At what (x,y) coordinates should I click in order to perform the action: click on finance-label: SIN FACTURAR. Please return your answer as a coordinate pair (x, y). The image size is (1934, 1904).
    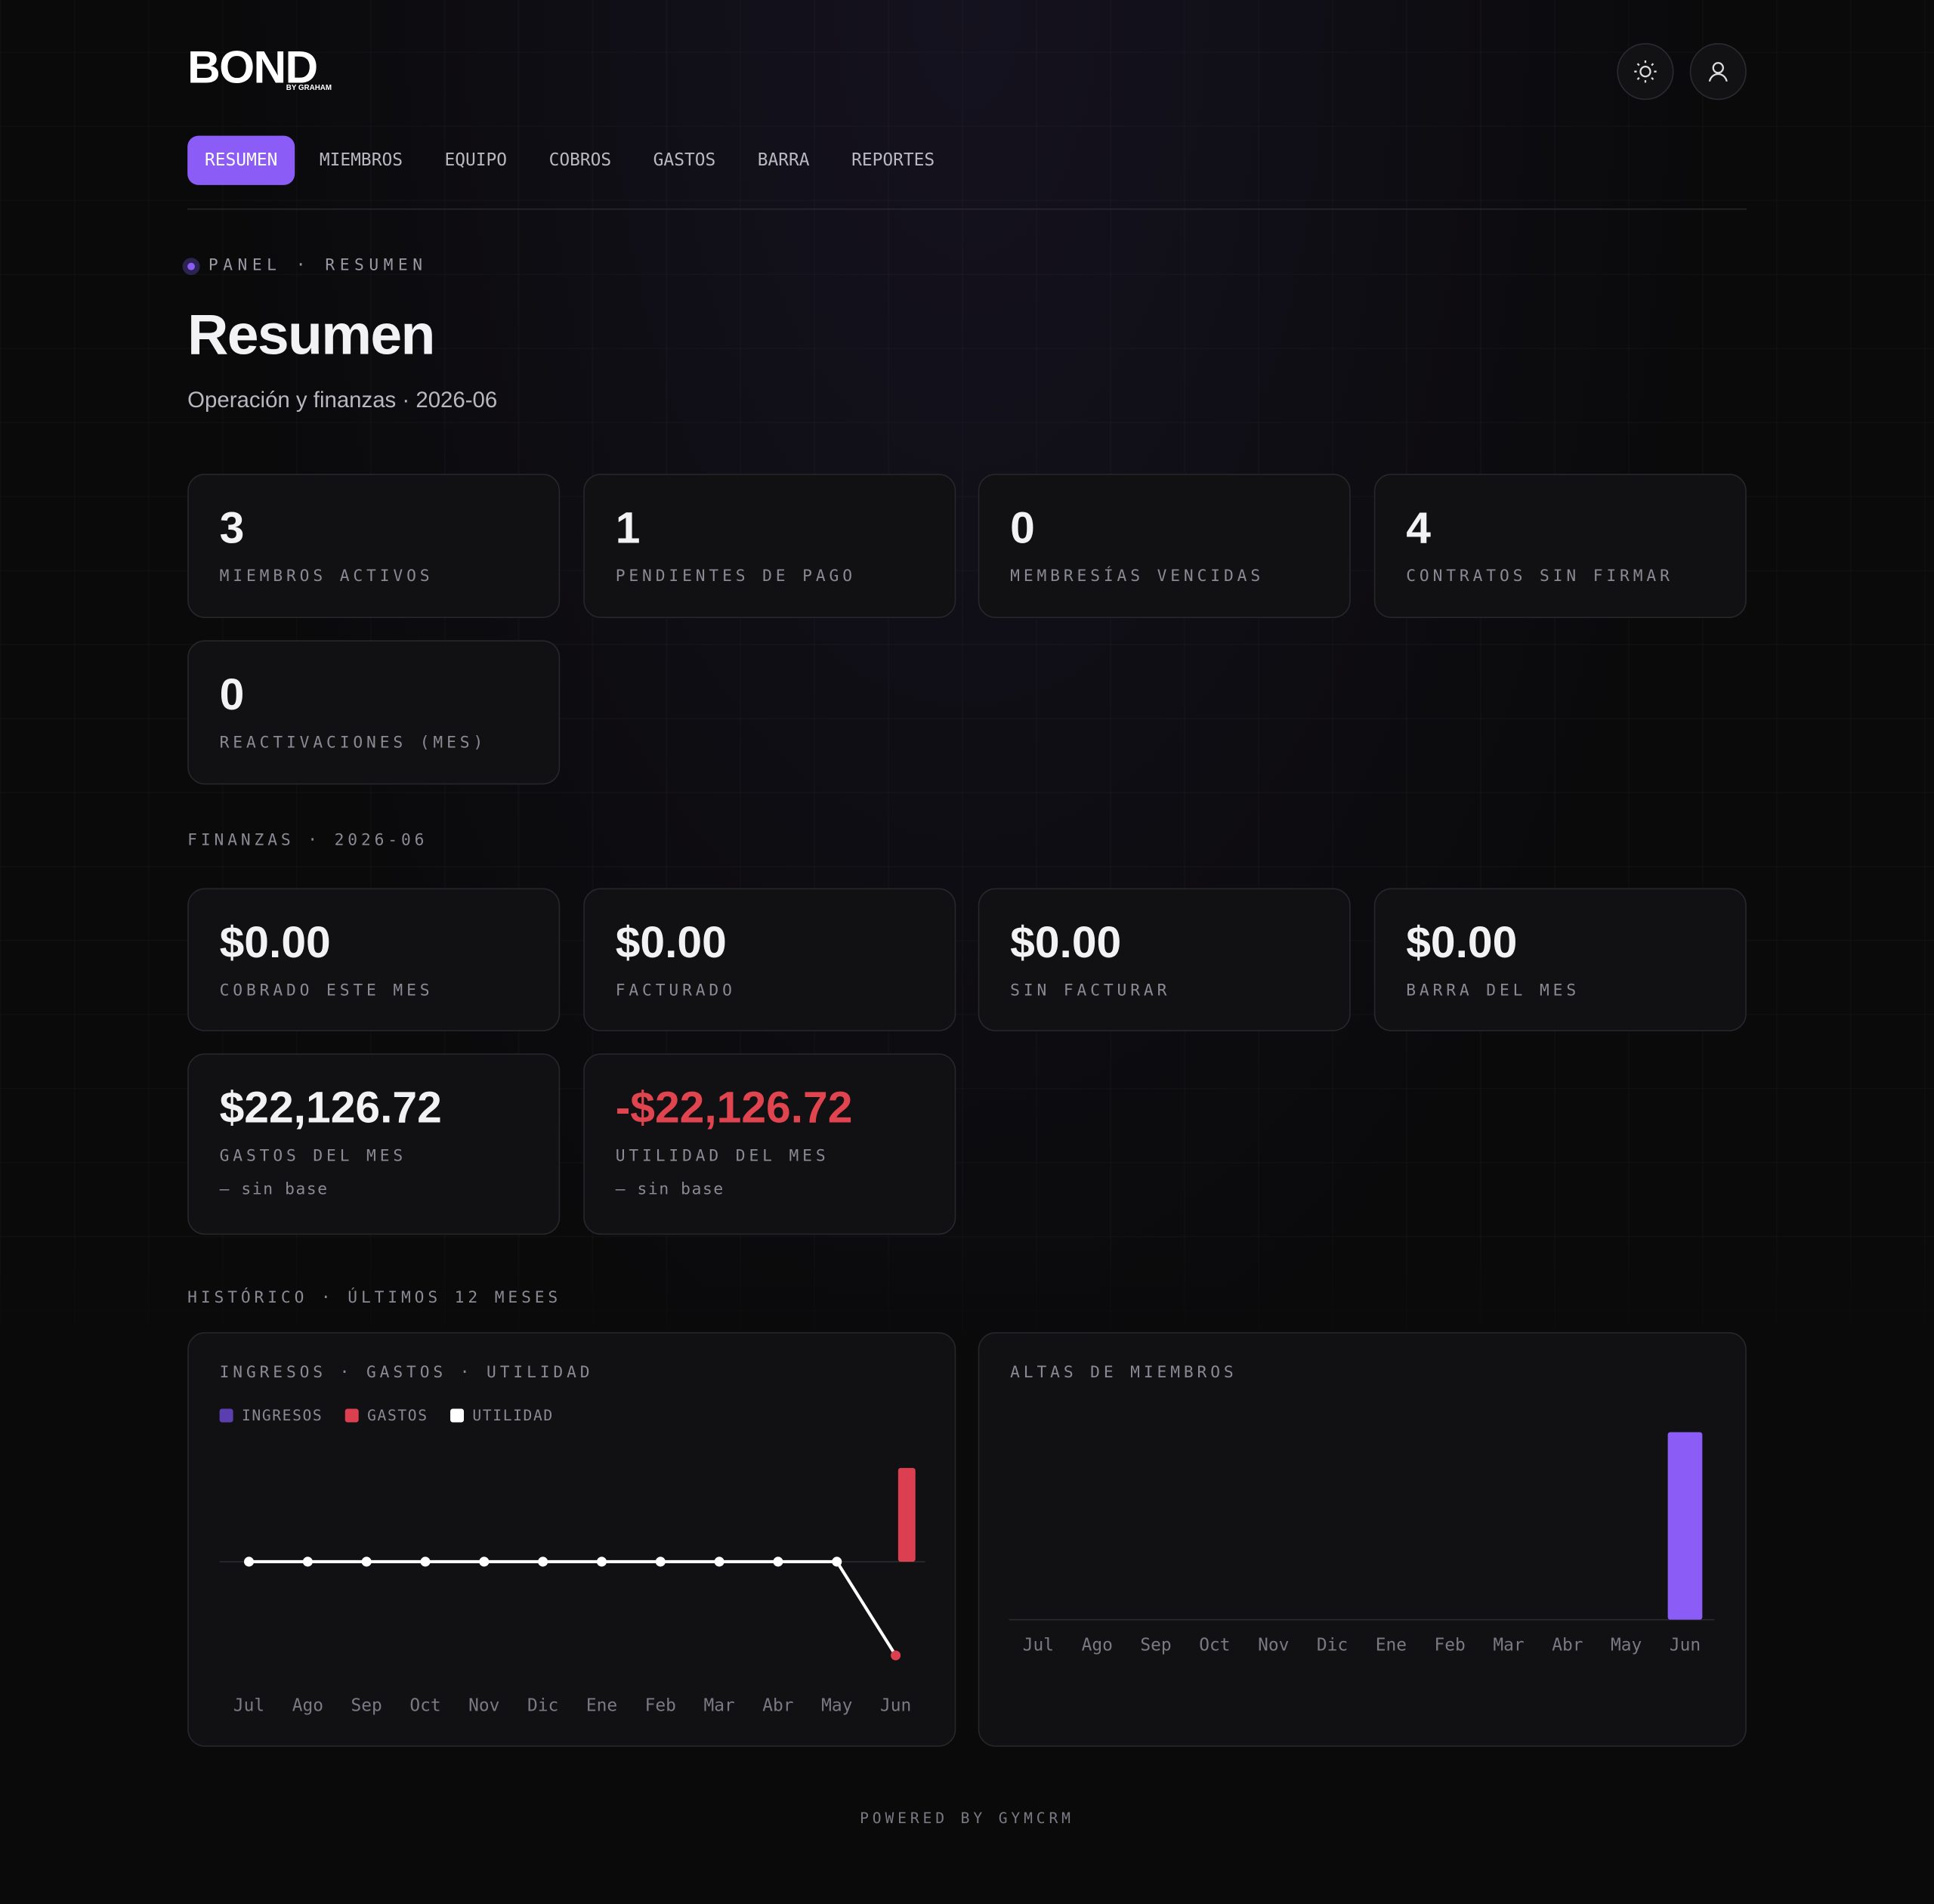
    Looking at the image, I should click on (1090, 991).